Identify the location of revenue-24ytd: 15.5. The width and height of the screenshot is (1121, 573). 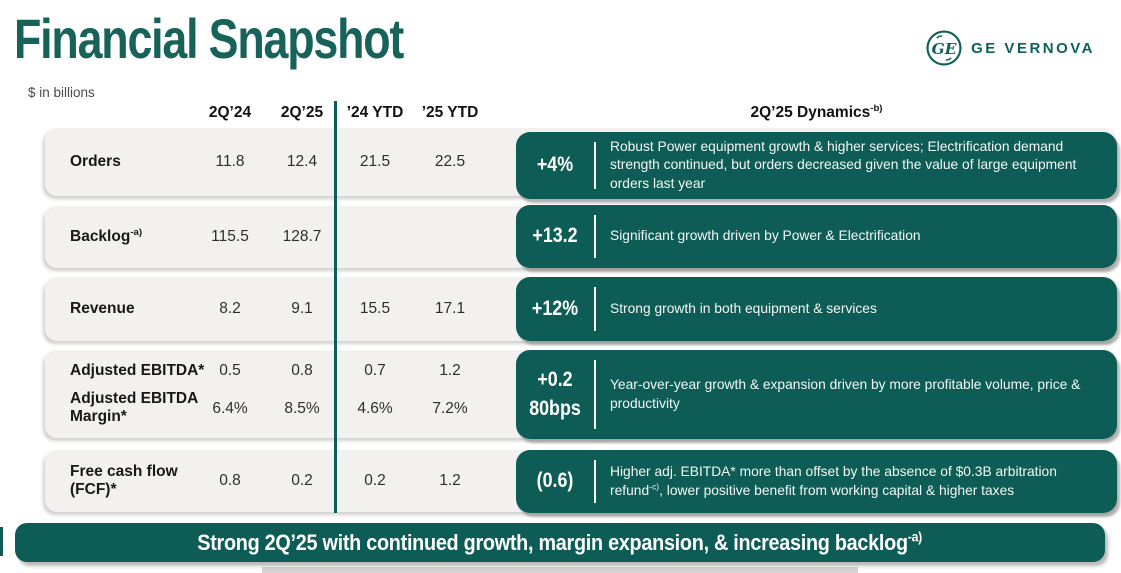
(375, 308).